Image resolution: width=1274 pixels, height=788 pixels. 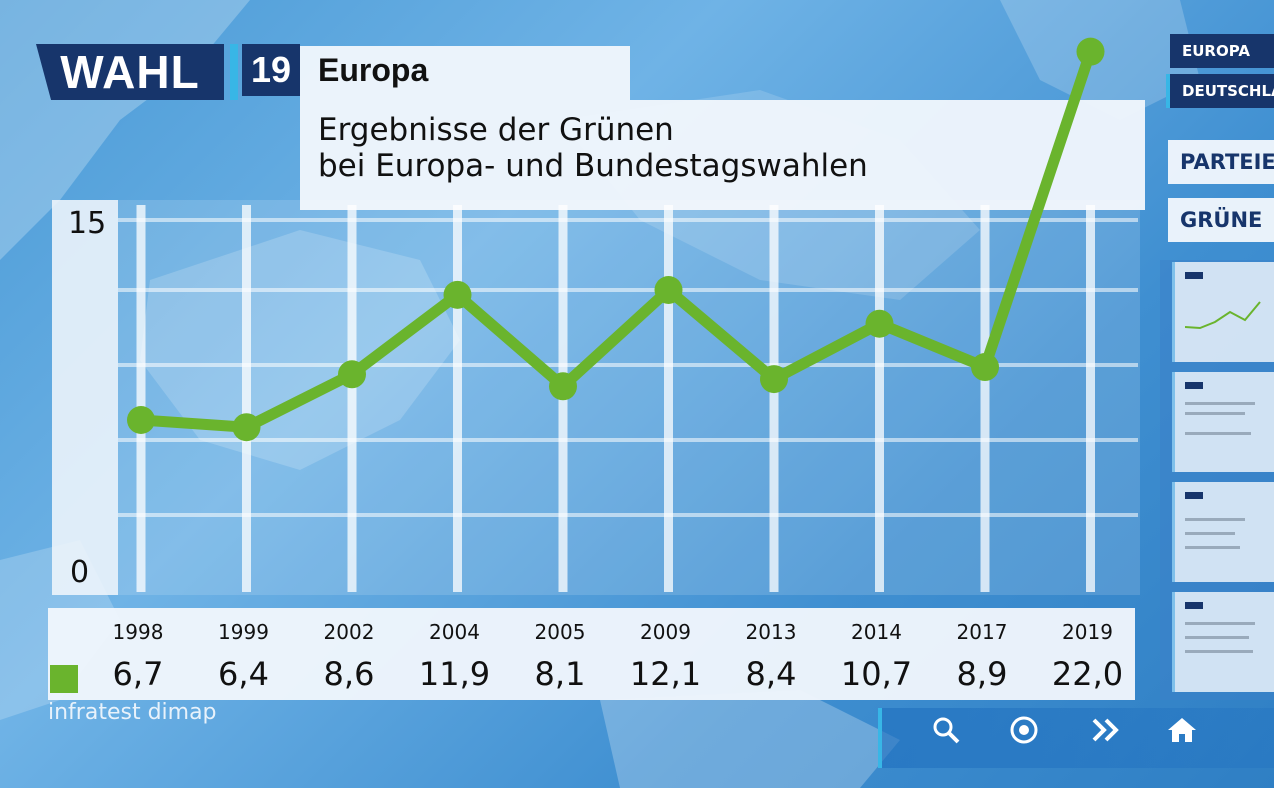 What do you see at coordinates (1223, 315) in the screenshot?
I see `thumbnail-chart-icon` at bounding box center [1223, 315].